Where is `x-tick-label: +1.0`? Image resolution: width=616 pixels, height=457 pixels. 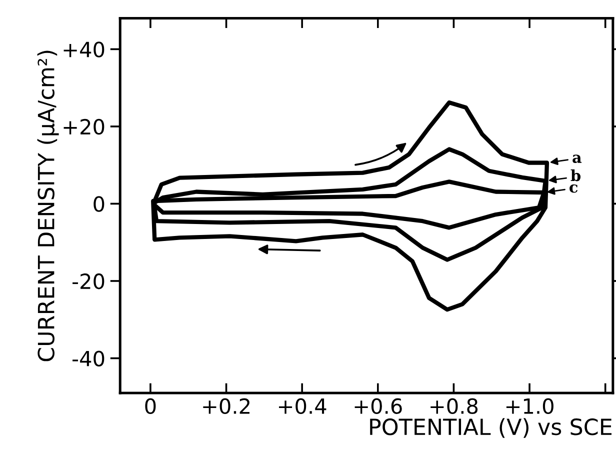 x-tick-label: +1.0 is located at coordinates (530, 406).